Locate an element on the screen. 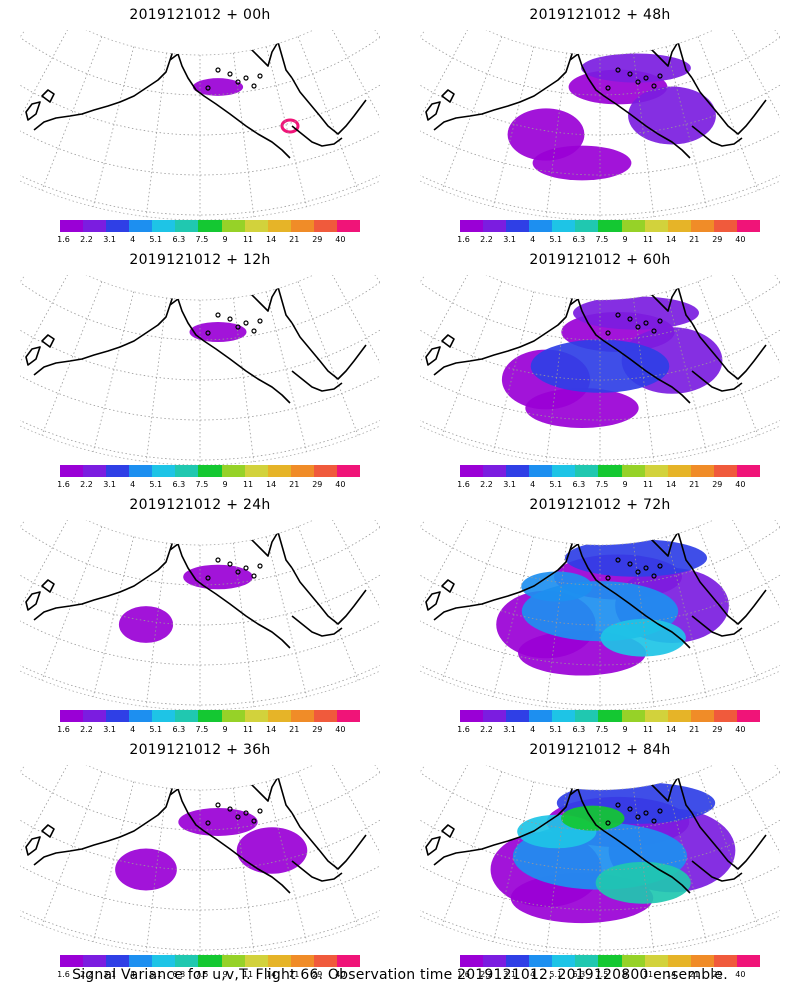  panel-title: 2019121012 + 12h is located at coordinates (200, 260).